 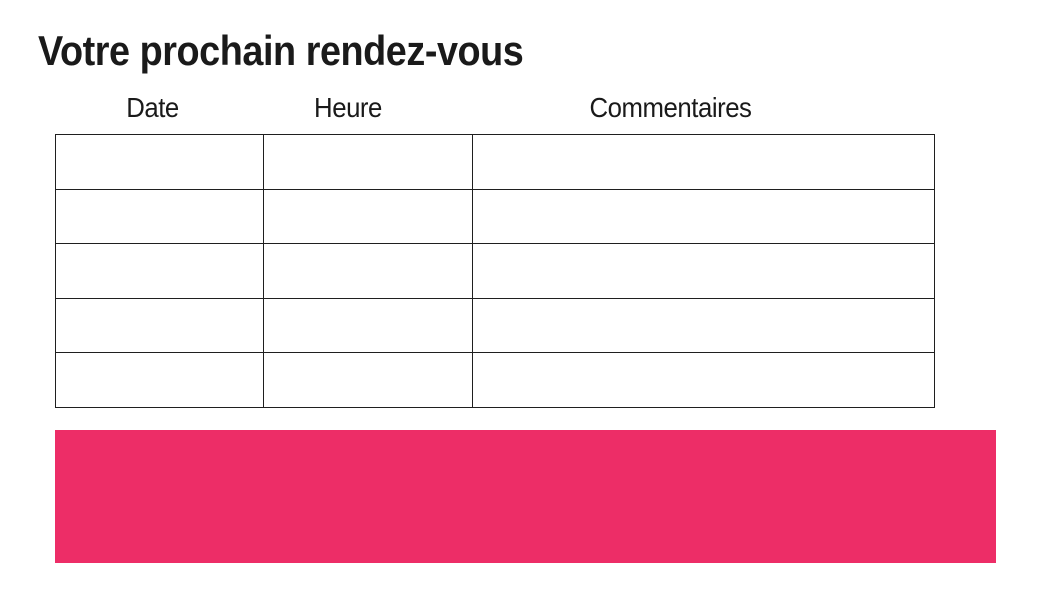 I want to click on column-header-commentaires: Commentaires, so click(x=670, y=107).